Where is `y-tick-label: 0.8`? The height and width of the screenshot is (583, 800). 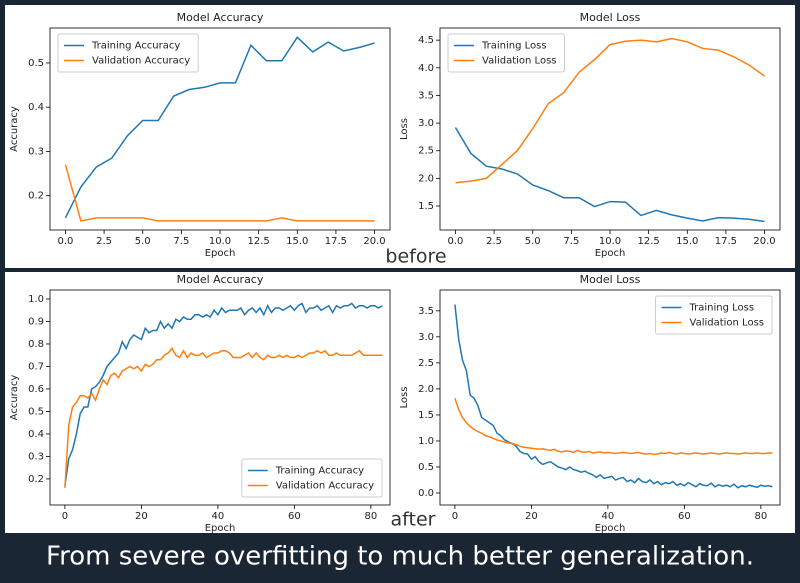 y-tick-label: 0.8 is located at coordinates (36, 344).